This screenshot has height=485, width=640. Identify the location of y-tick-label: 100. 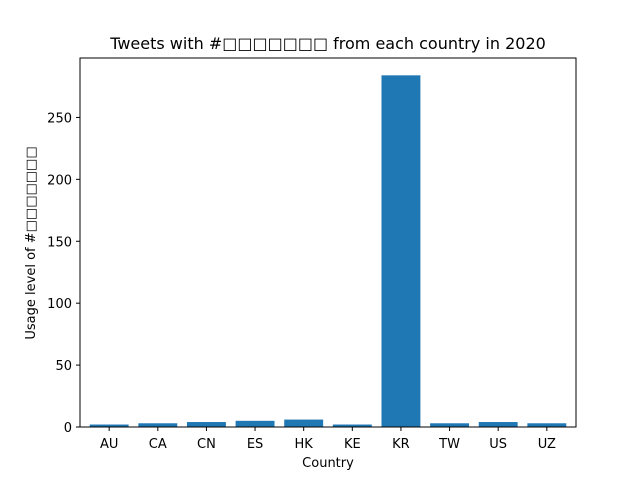
(59, 304).